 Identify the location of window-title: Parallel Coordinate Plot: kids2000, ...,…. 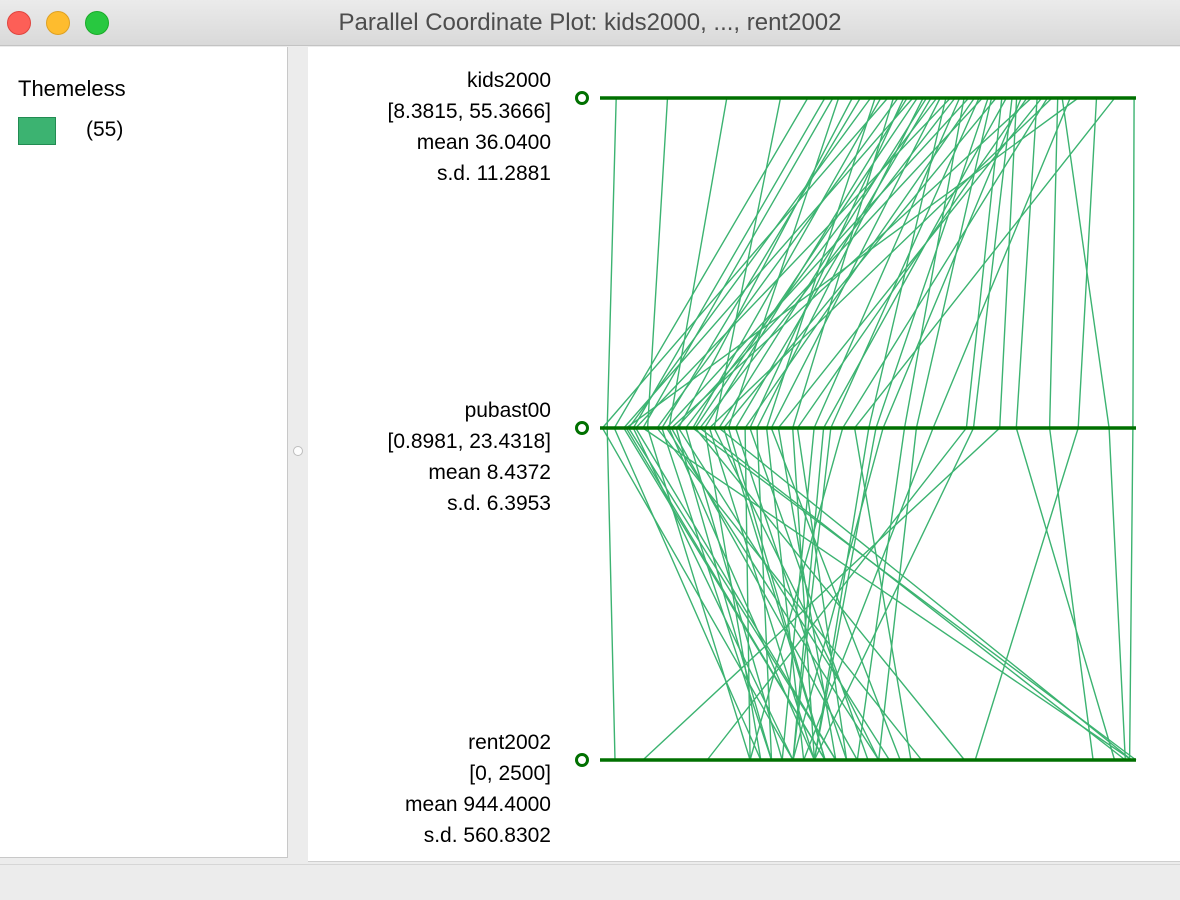
(590, 22).